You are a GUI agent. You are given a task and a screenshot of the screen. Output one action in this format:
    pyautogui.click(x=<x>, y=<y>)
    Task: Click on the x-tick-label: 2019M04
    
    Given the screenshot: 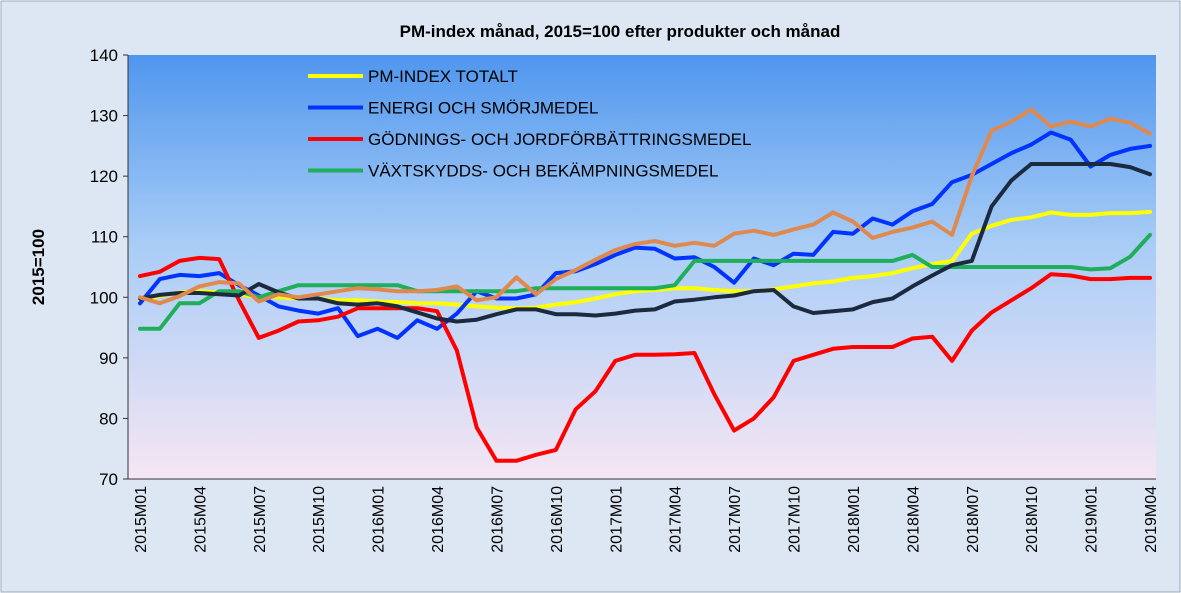 What is the action you would take?
    pyautogui.click(x=1151, y=519)
    